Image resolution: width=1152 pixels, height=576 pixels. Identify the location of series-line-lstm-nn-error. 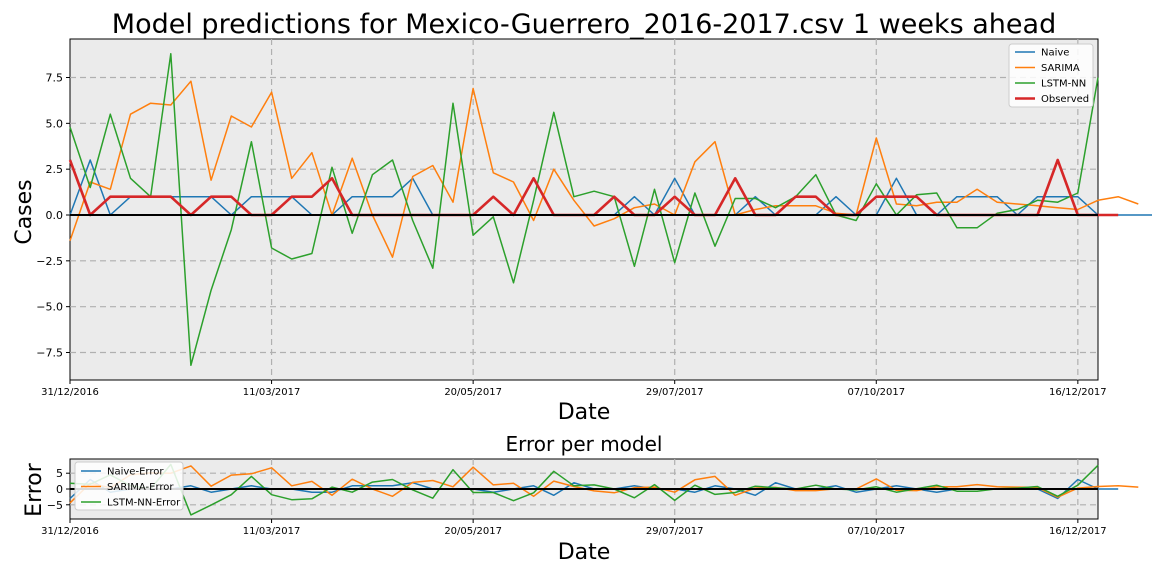
(584, 489).